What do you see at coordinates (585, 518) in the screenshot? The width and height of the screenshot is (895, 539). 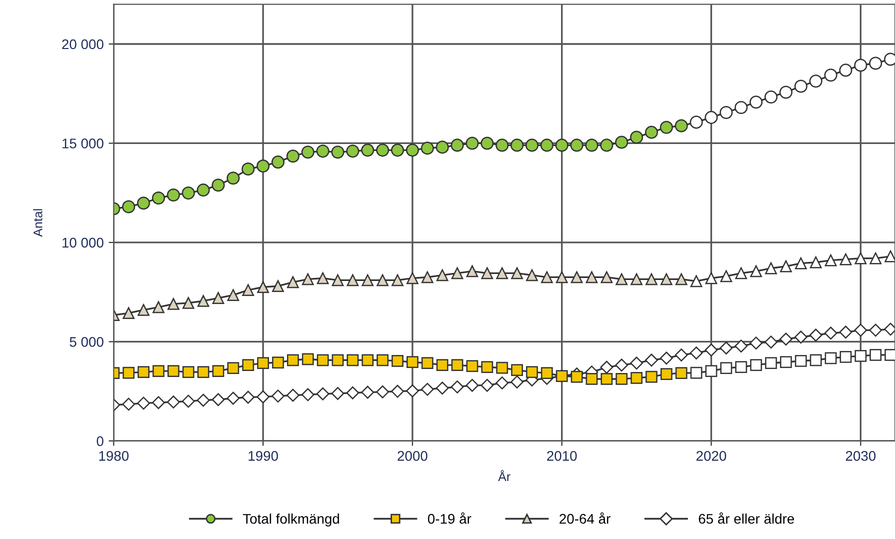 I see `legend-label: 20-64 år` at bounding box center [585, 518].